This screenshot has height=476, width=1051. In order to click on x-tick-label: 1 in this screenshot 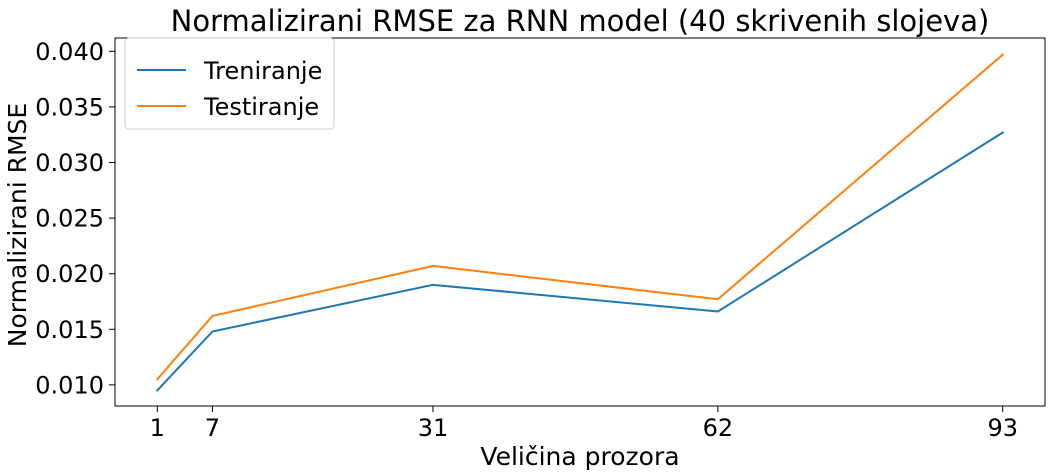, I will do `click(157, 428)`.